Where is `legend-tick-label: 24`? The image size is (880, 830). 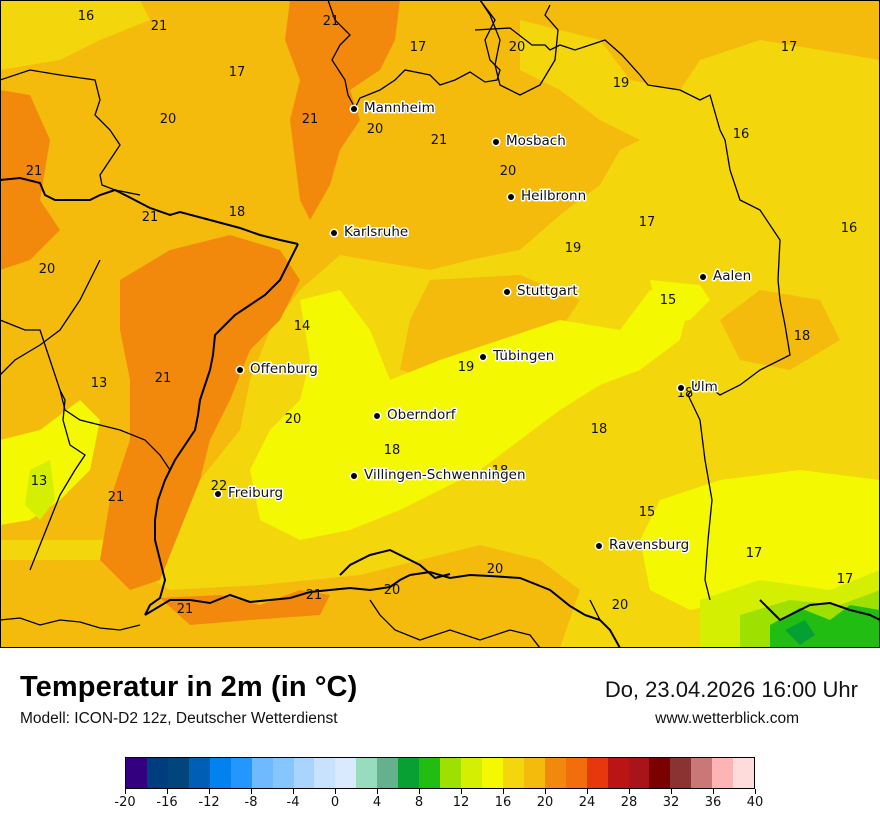 legend-tick-label: 24 is located at coordinates (587, 802).